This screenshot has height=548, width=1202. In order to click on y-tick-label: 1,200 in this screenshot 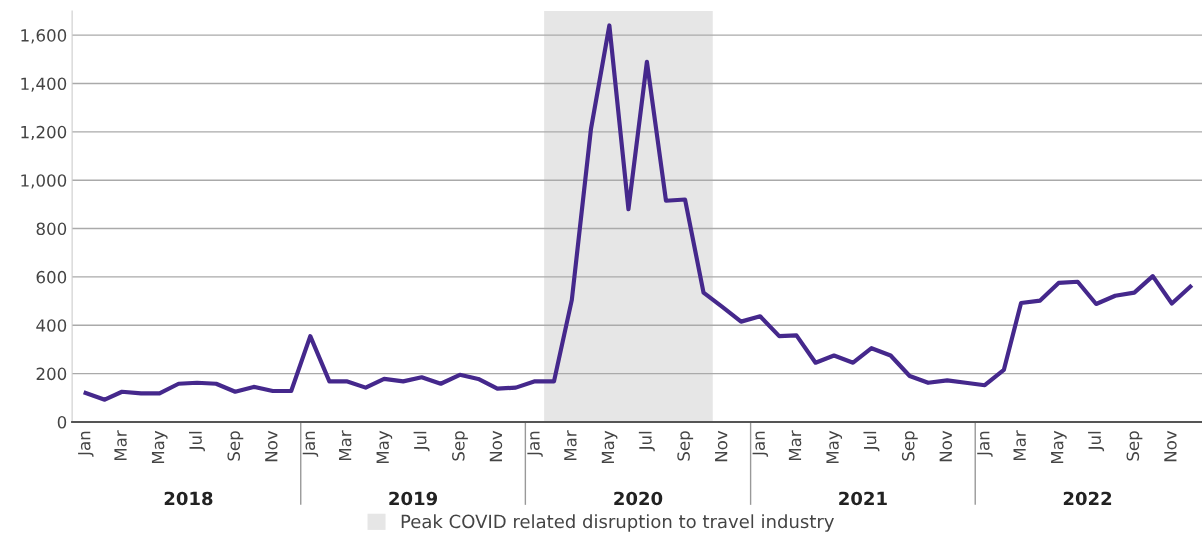, I will do `click(44, 133)`.